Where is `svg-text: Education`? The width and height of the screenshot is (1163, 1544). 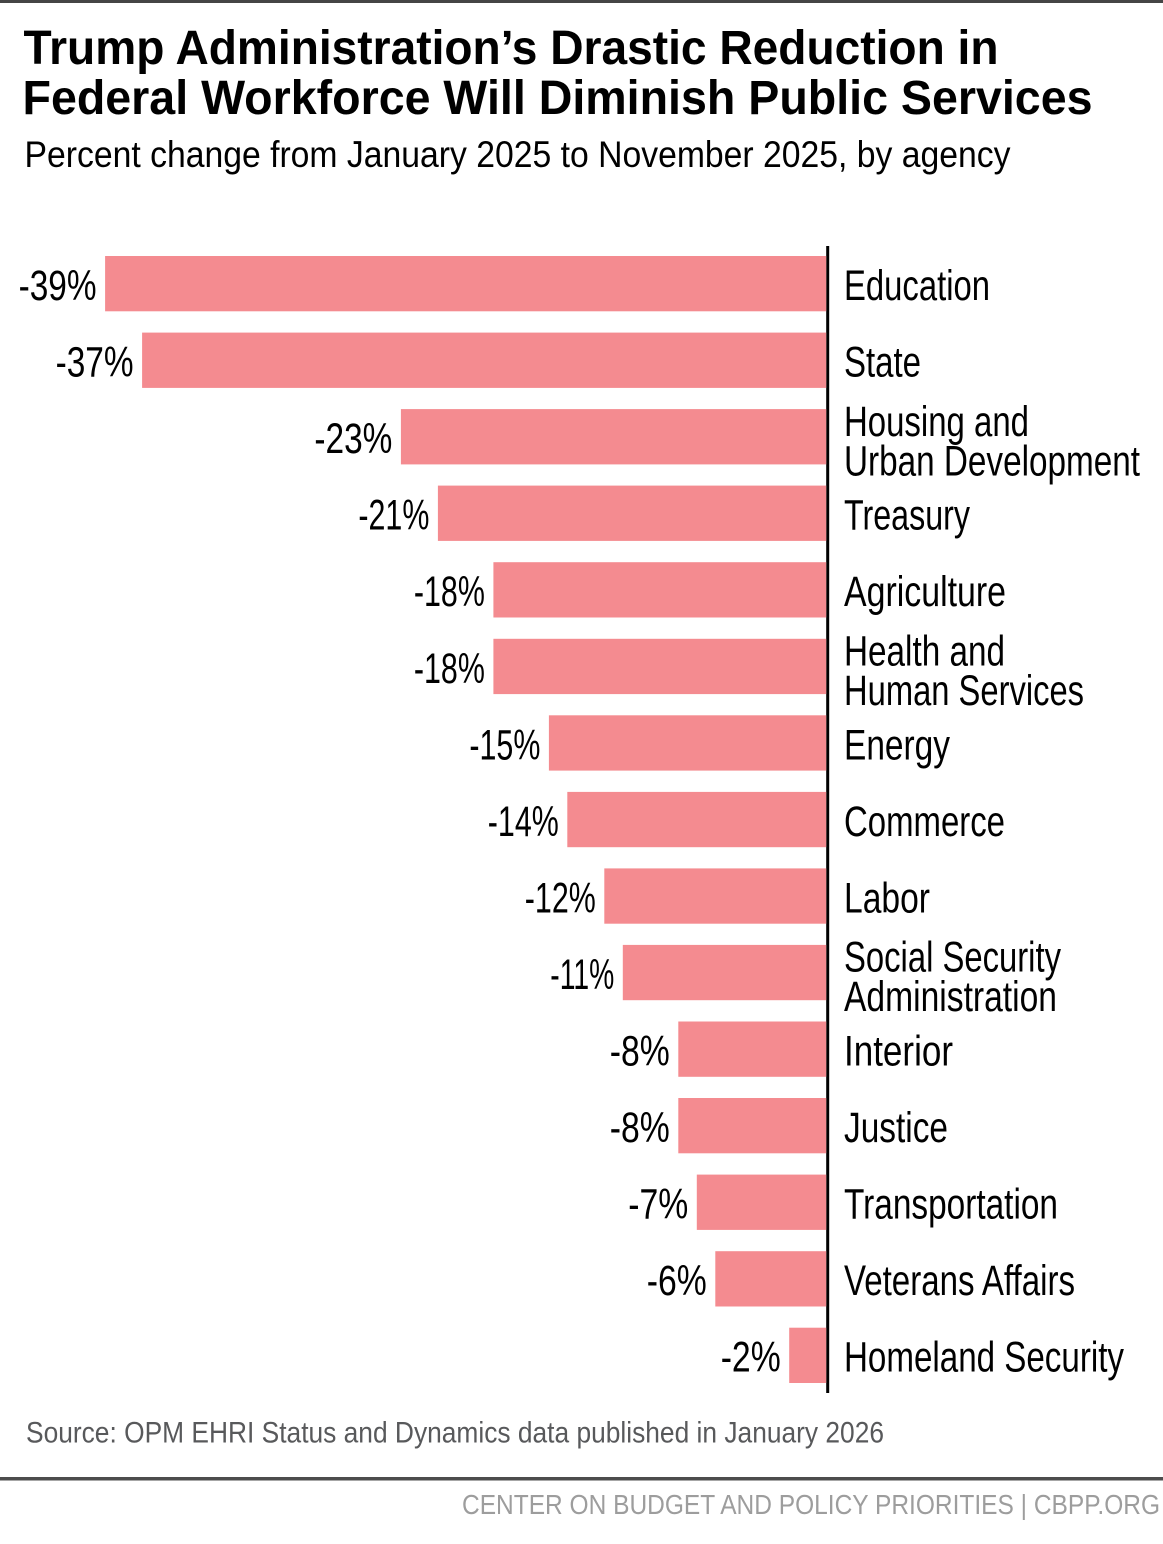 svg-text: Education is located at coordinates (917, 286).